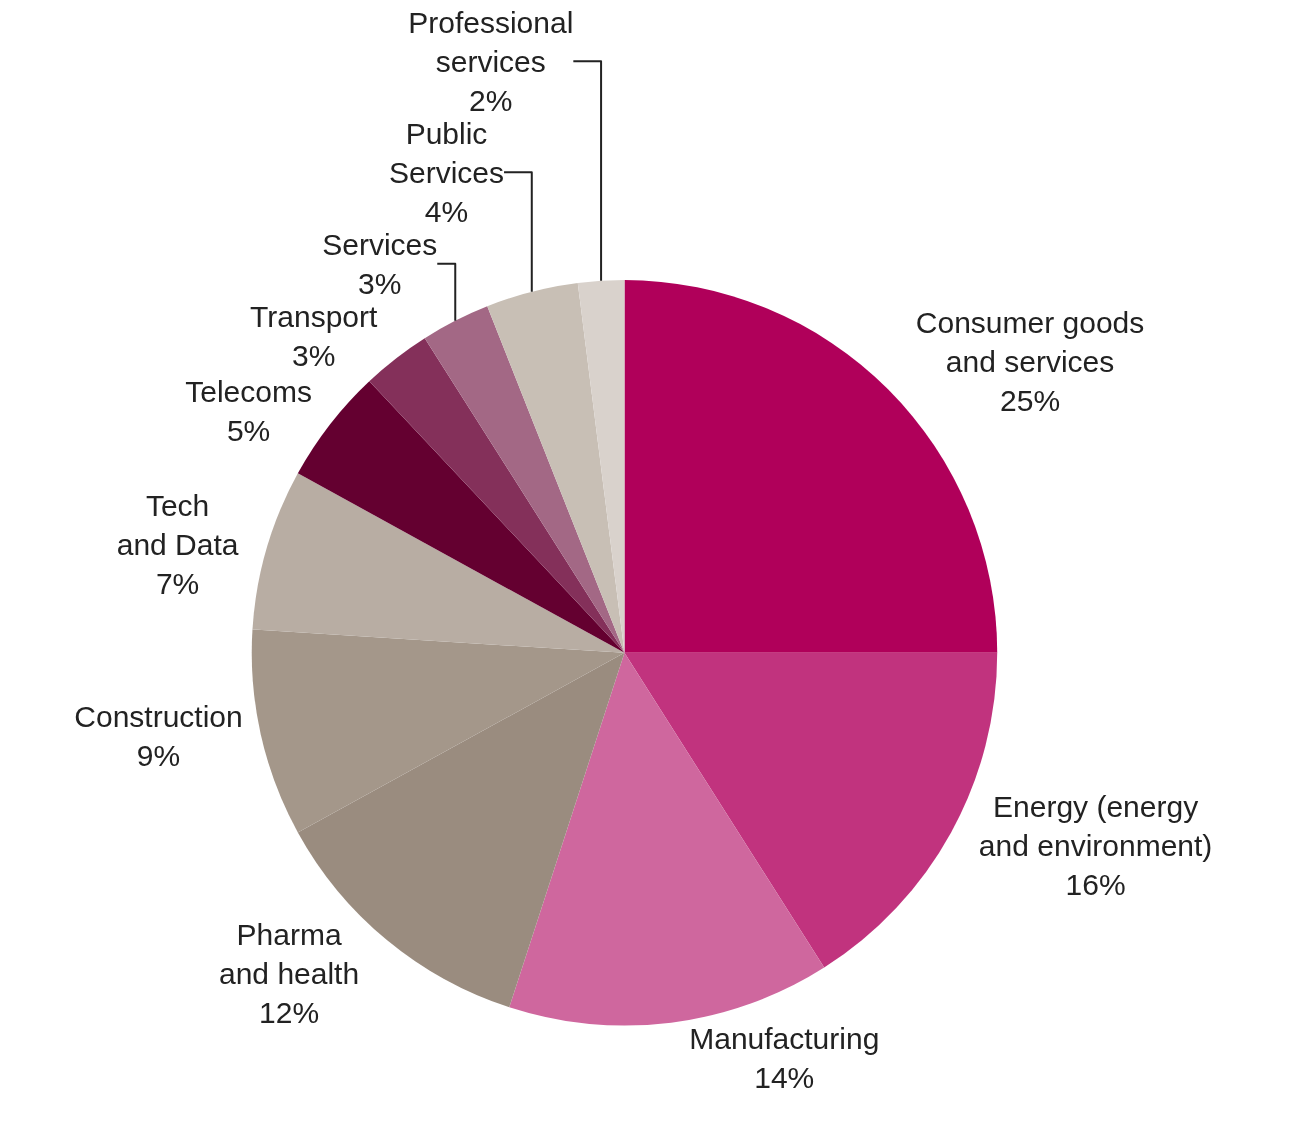 This screenshot has width=1301, height=1125. Describe the element at coordinates (1095, 825) in the screenshot. I see `slice-label: Energy (energy and environment)` at that location.